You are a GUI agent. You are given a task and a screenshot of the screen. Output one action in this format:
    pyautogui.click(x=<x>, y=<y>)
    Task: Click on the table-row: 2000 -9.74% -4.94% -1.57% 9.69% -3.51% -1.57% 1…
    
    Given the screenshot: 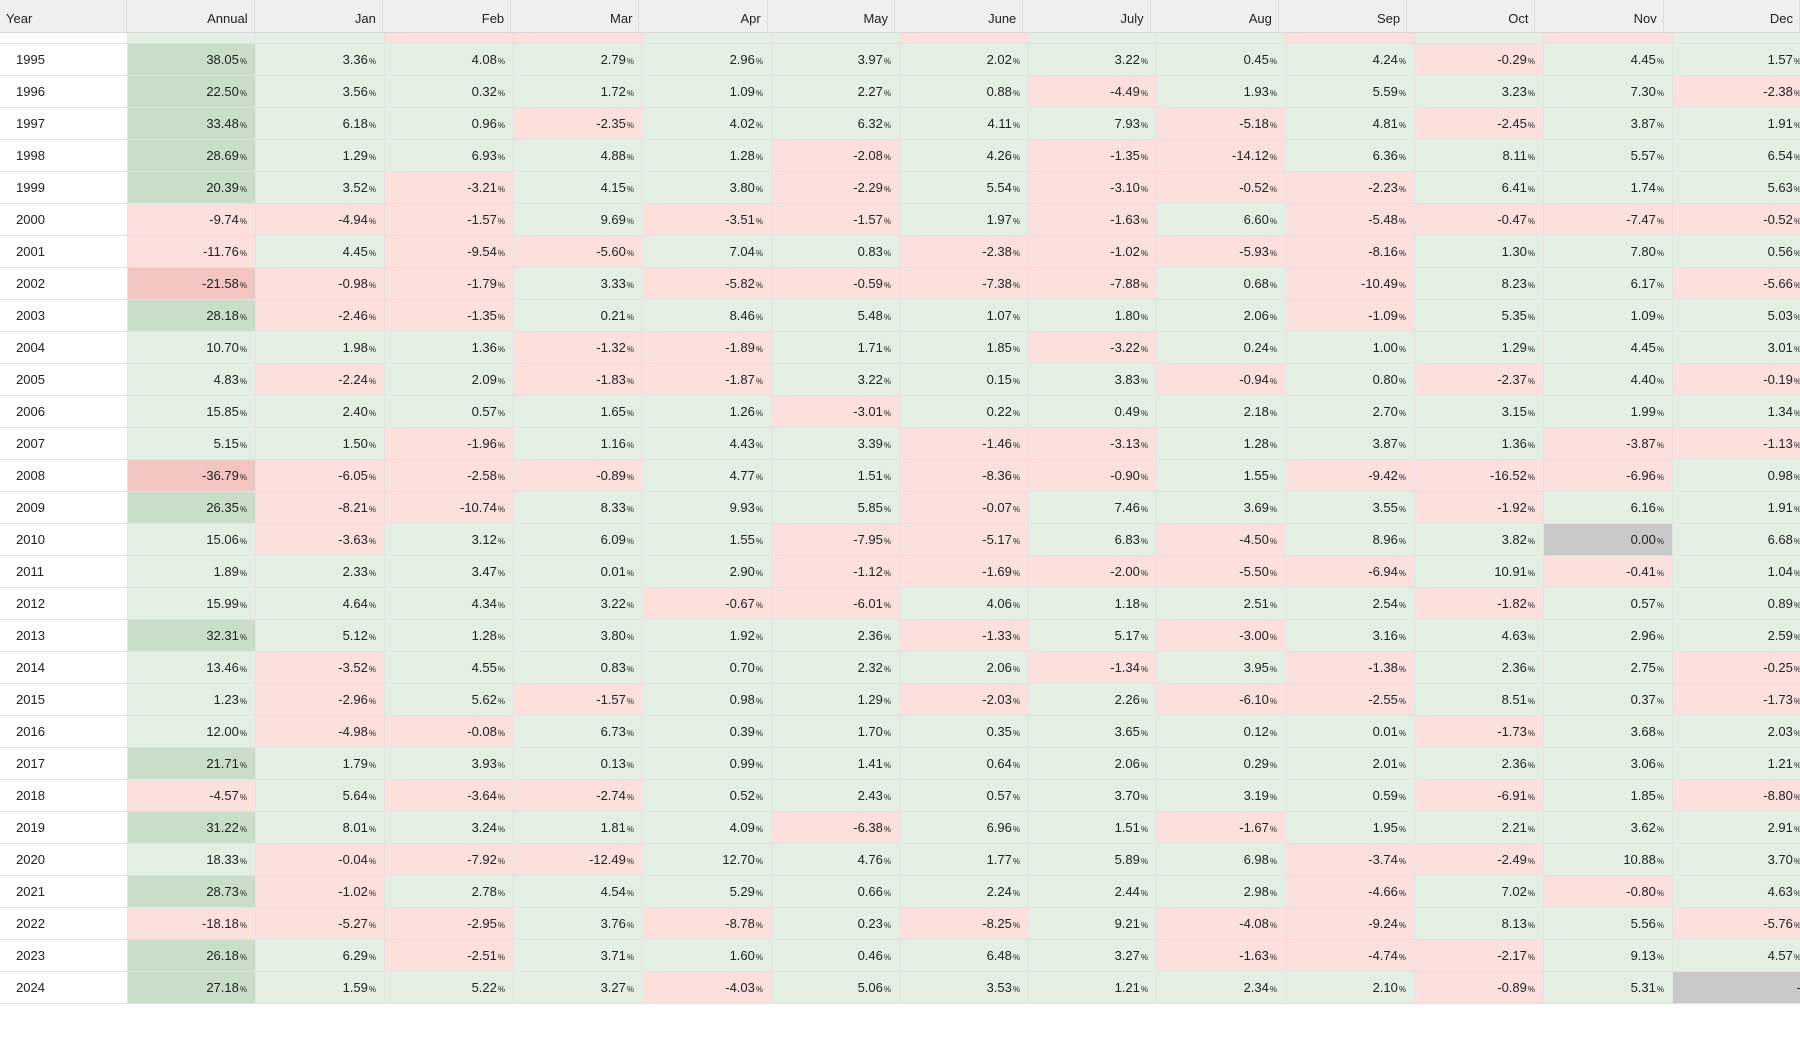 What is the action you would take?
    pyautogui.click(x=900, y=220)
    